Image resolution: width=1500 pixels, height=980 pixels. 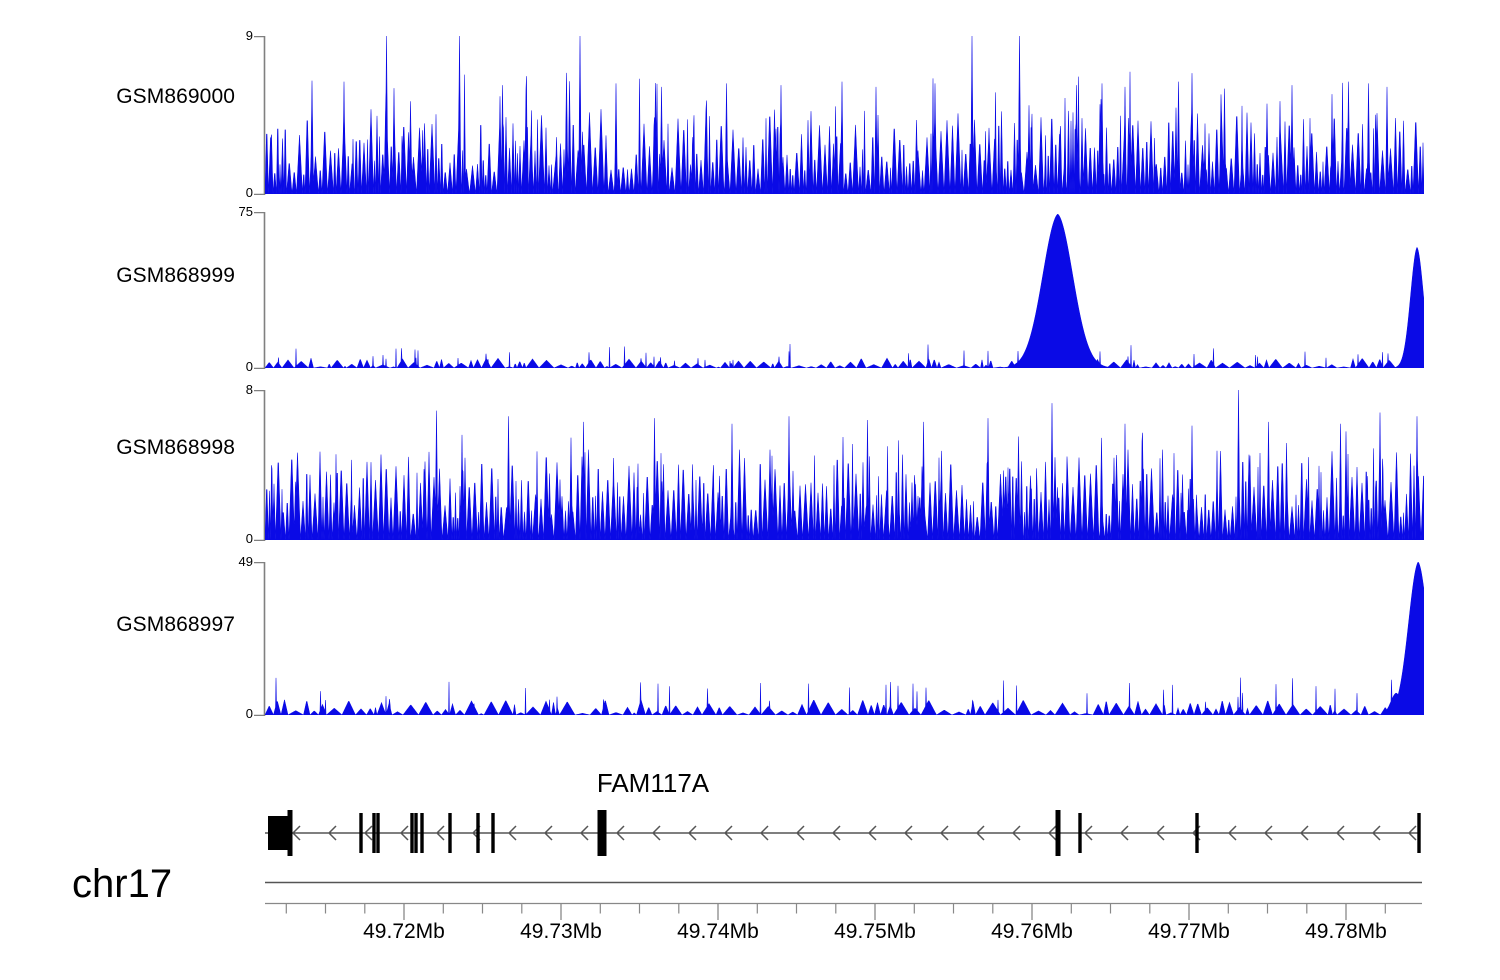 I want to click on track-label: GSM868998, so click(x=175, y=447).